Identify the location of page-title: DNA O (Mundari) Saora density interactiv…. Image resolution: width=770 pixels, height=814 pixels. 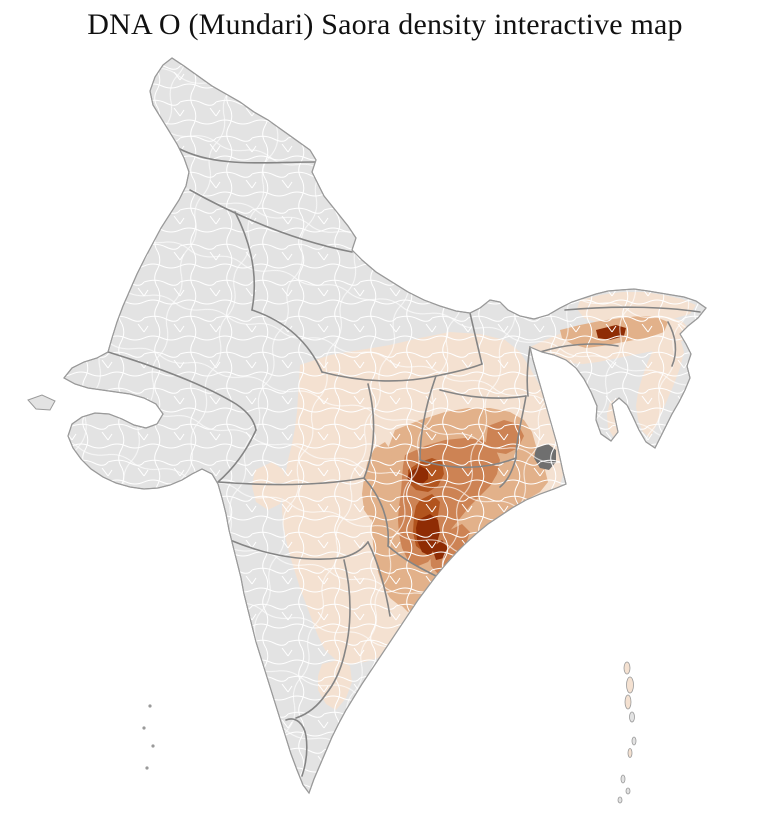
(385, 24).